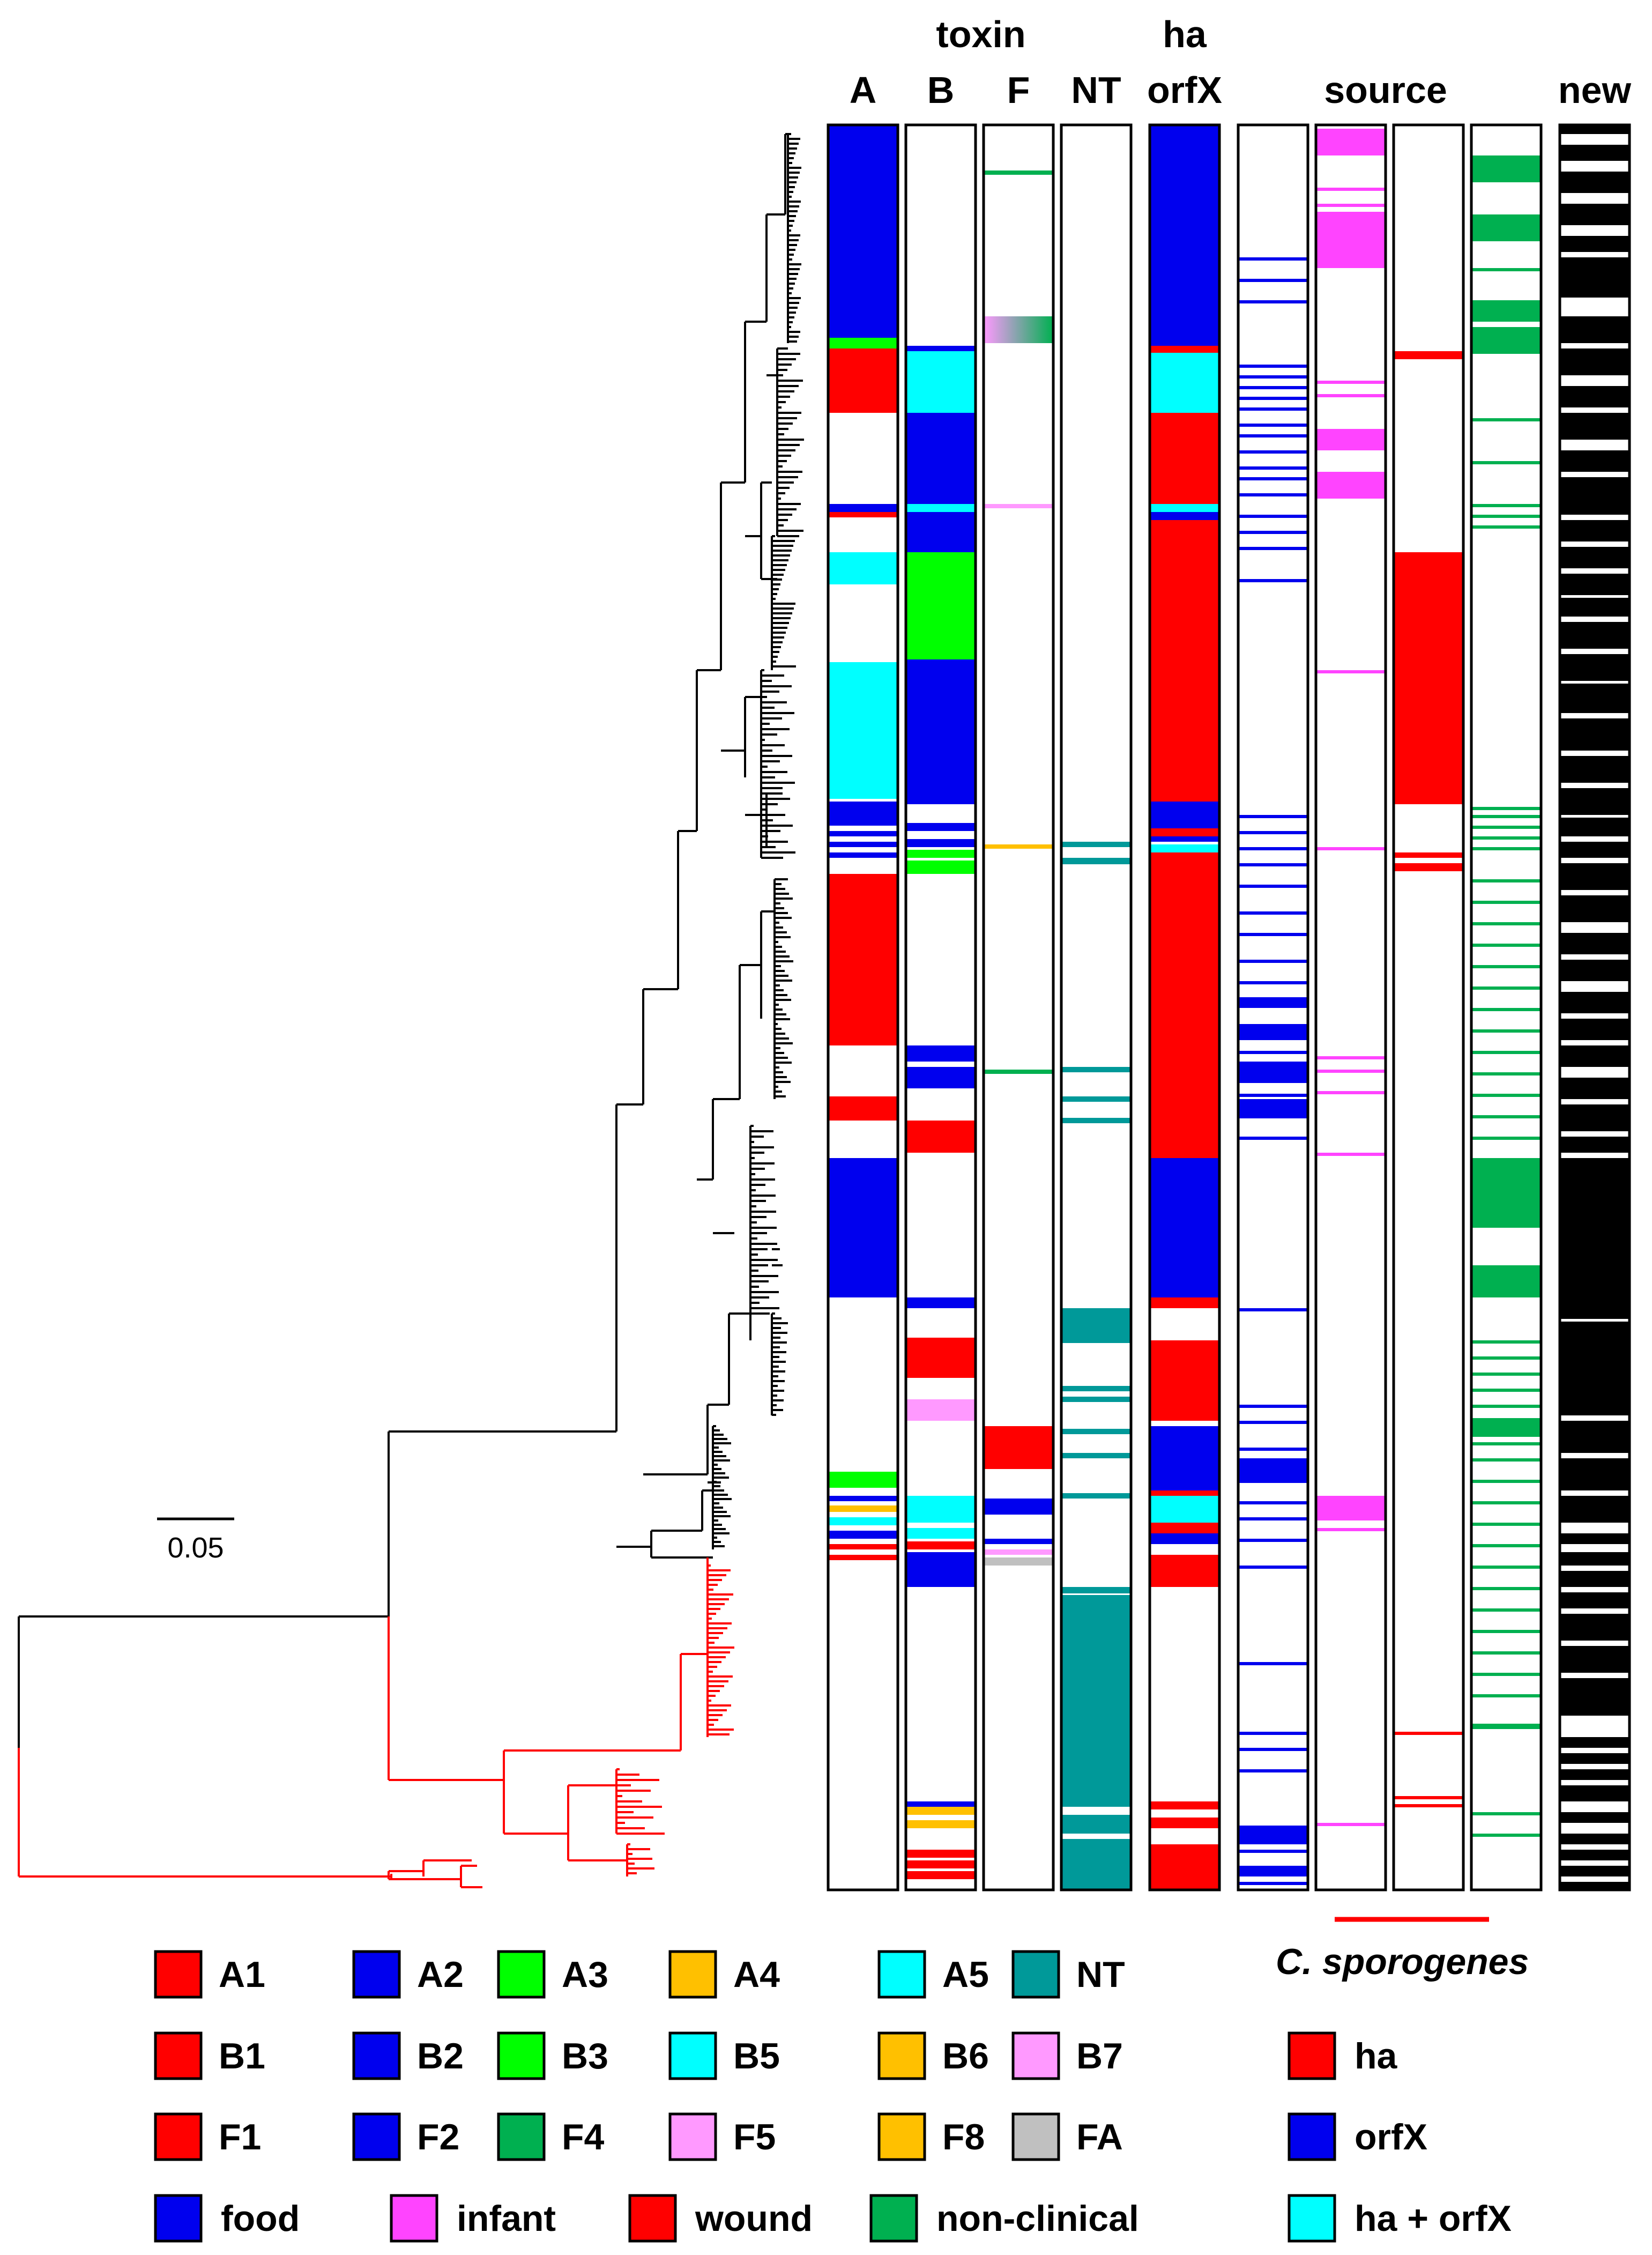  Describe the element at coordinates (1185, 34) in the screenshot. I see `header-ha: ha` at that location.